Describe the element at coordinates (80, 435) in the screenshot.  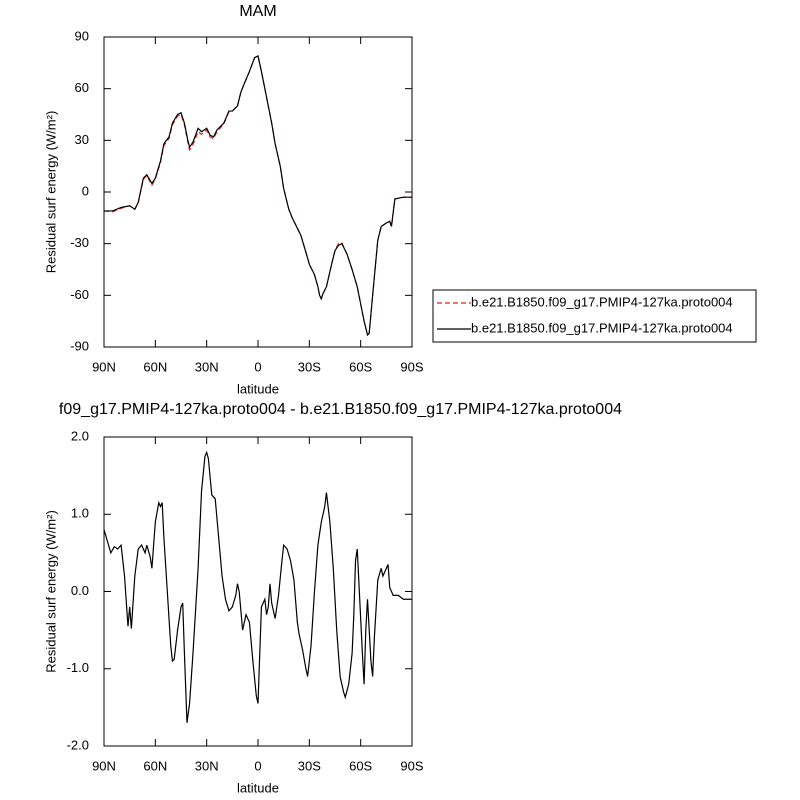
I see `y-tick-label: 2.0` at that location.